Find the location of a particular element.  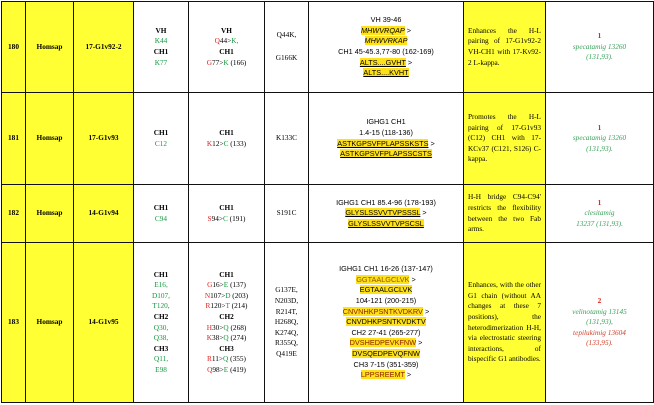

mutation: G77>K (166) is located at coordinates (226, 62).